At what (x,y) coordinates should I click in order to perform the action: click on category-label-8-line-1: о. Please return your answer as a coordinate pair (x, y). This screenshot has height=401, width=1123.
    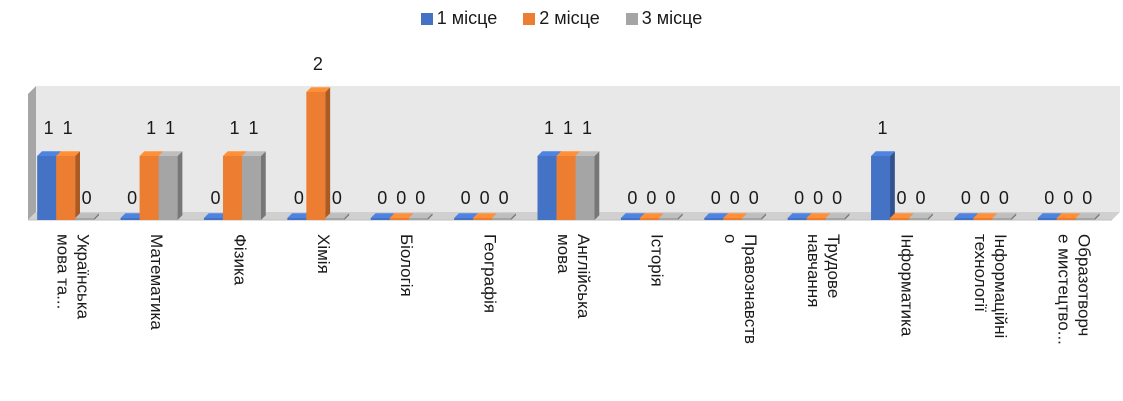
    Looking at the image, I should click on (730, 238).